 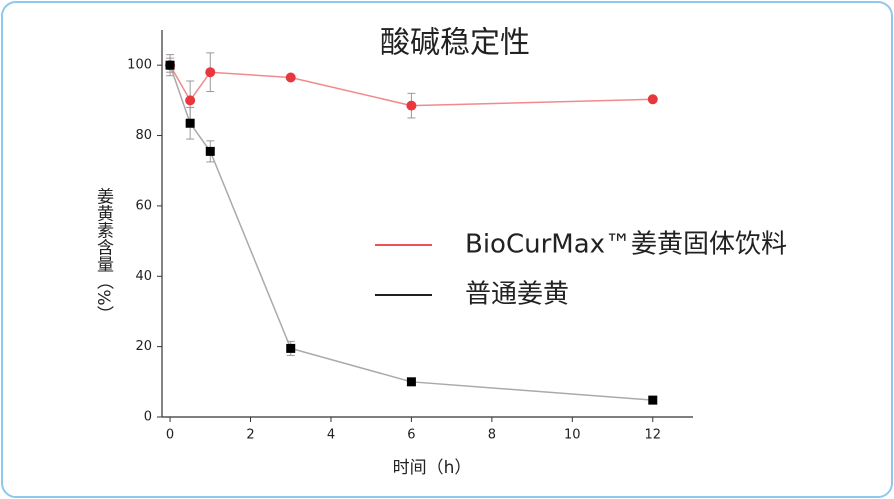 I want to click on y-tick-label: 80, so click(x=143, y=135).